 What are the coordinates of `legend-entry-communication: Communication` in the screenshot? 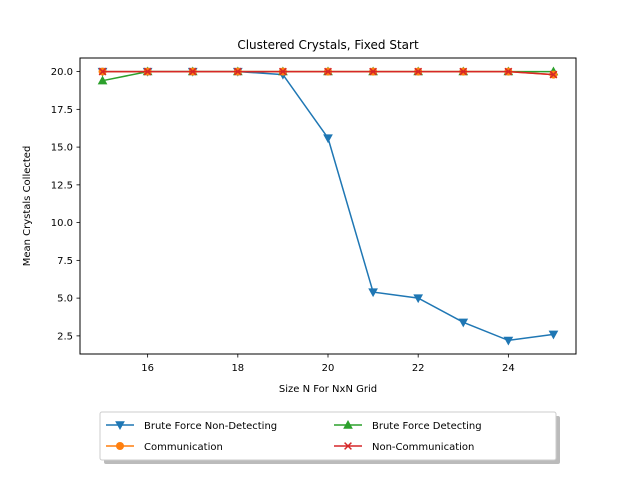 It's located at (164, 447).